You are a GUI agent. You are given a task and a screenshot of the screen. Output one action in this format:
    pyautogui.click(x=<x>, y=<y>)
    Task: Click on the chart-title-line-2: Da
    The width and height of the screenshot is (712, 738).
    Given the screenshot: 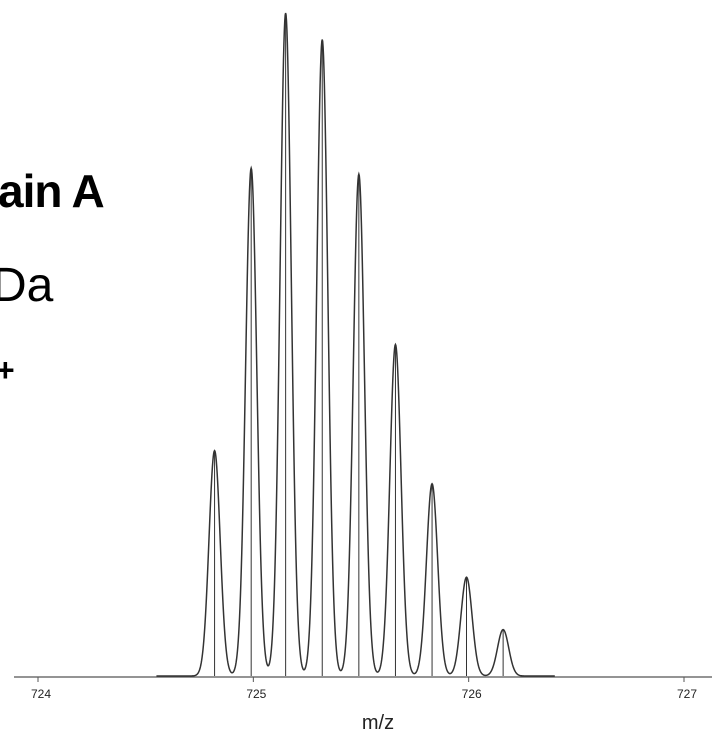 What is the action you would take?
    pyautogui.click(x=27, y=285)
    